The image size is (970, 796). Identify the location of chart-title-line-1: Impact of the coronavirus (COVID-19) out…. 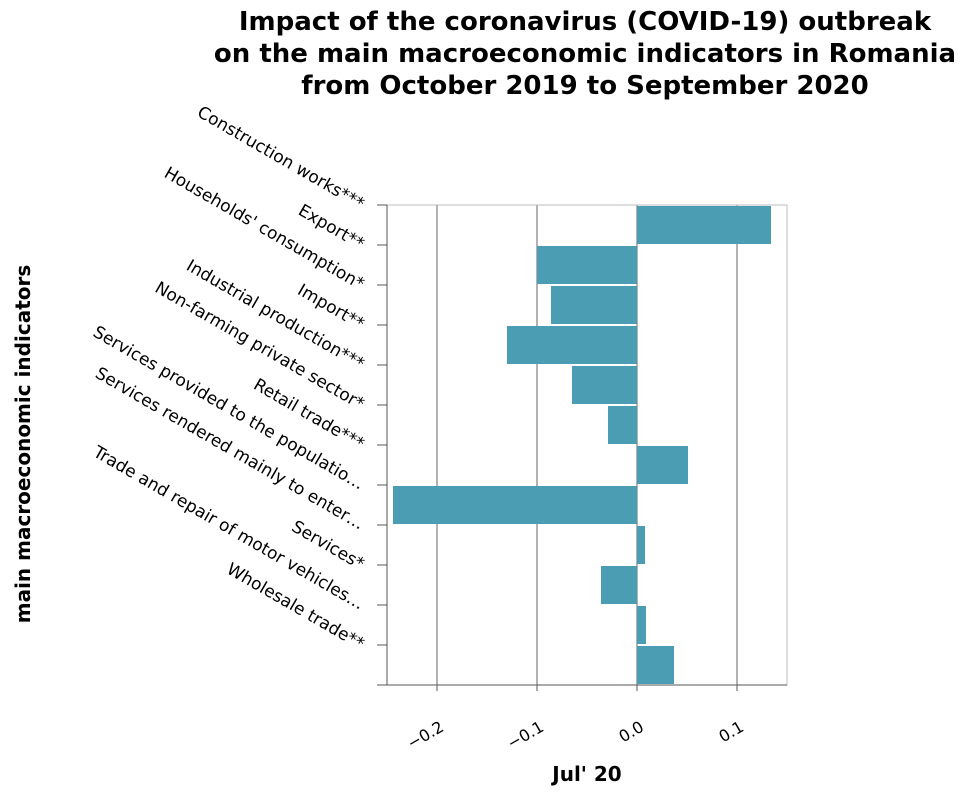
(585, 22).